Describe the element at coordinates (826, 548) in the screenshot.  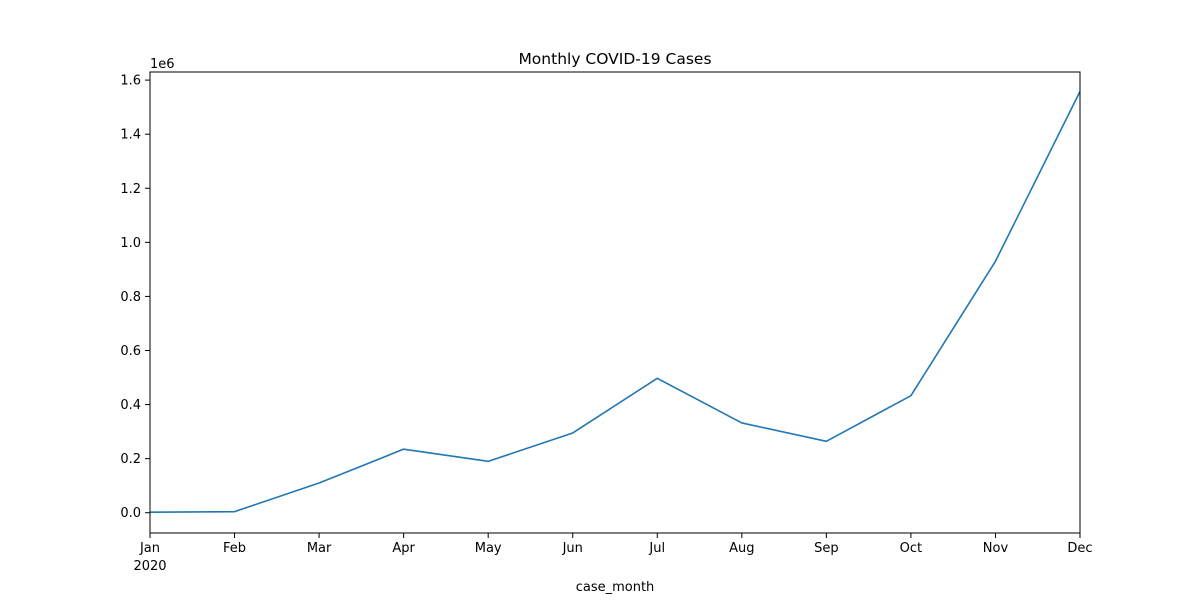
I see `x-tick-label: Sep` at that location.